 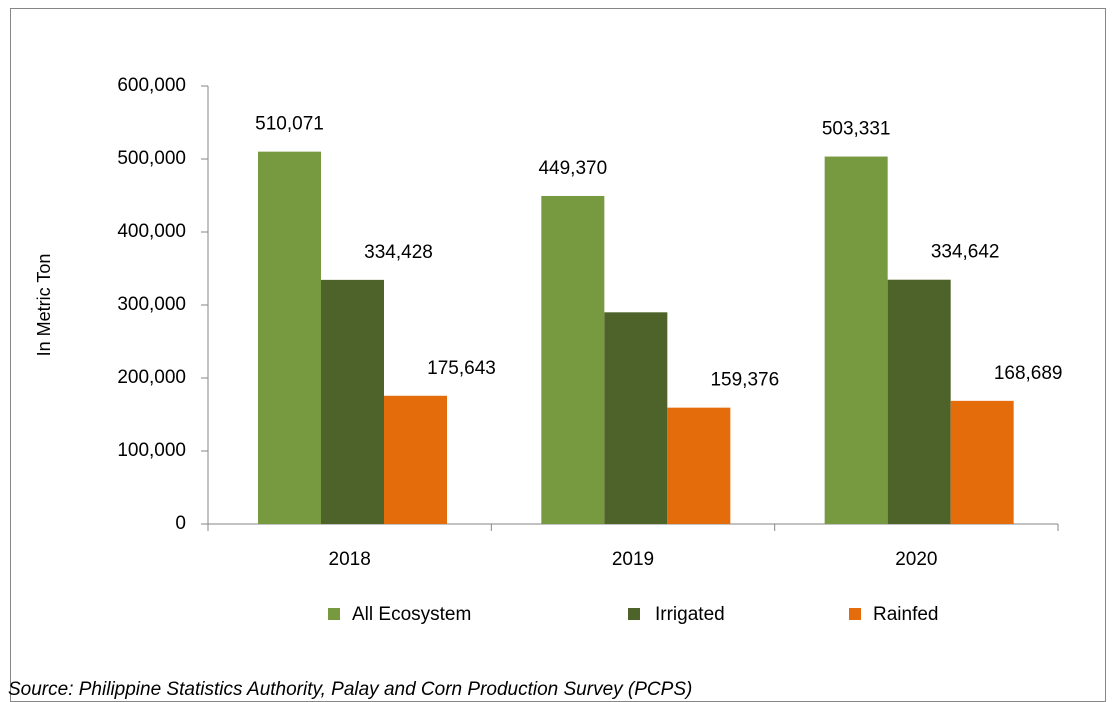 I want to click on legend-label: Rainfed, so click(x=906, y=614).